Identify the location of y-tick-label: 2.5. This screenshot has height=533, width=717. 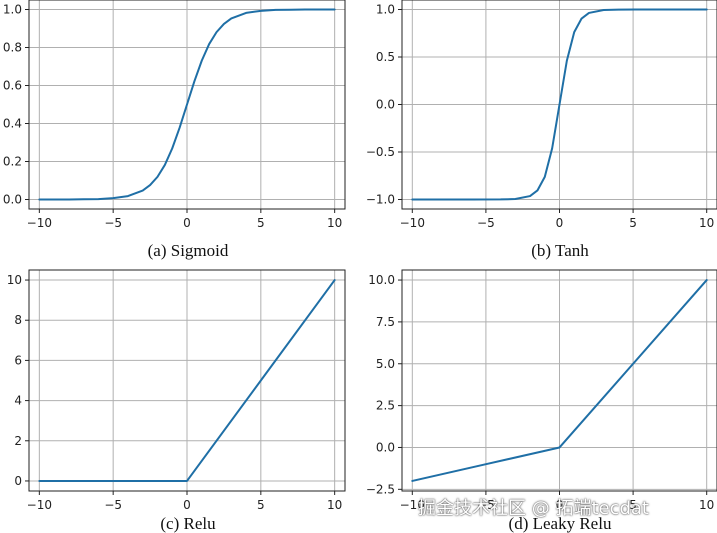
(385, 406).